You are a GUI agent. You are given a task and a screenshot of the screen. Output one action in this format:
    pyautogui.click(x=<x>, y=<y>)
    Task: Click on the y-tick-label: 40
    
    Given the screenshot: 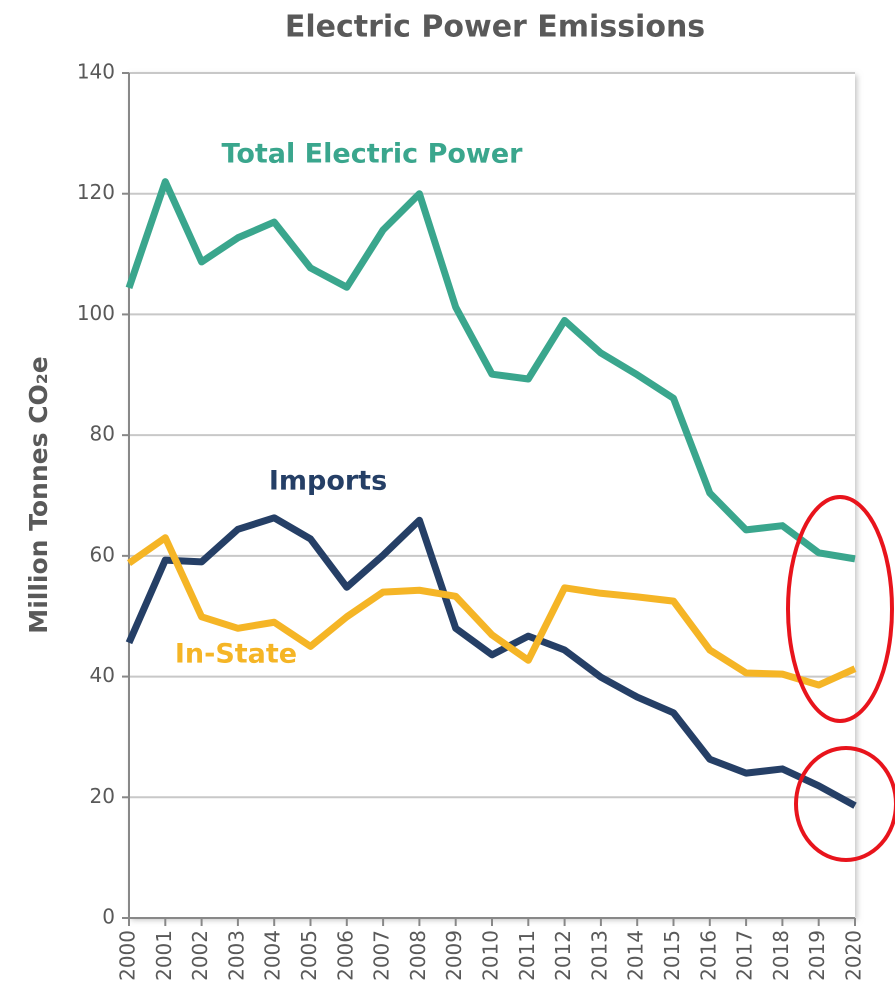 What is the action you would take?
    pyautogui.click(x=102, y=675)
    